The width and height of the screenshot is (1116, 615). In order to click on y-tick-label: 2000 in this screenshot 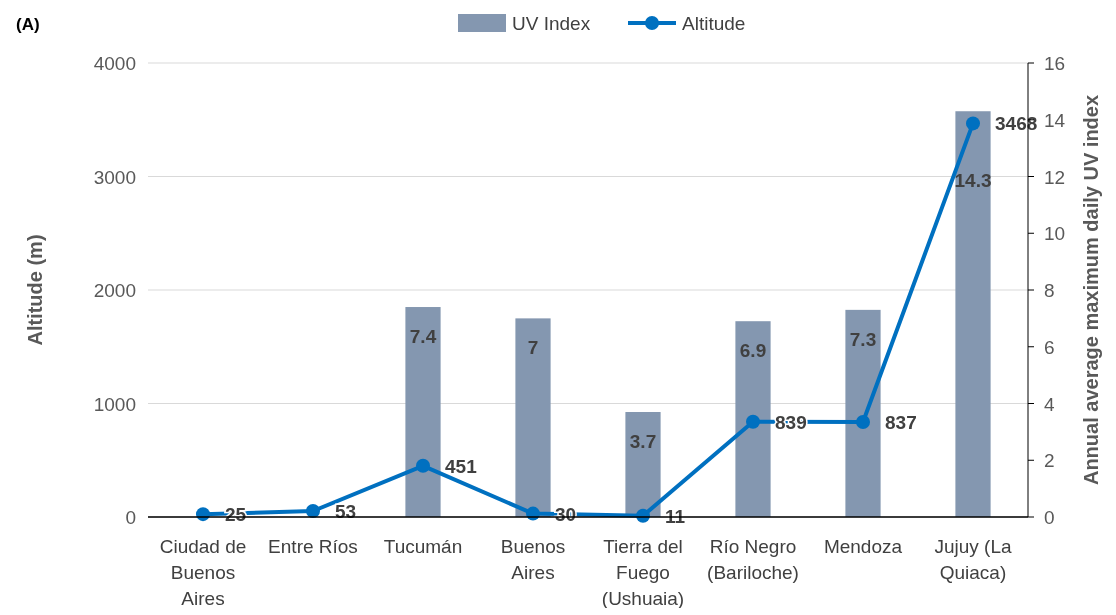, I will do `click(114, 290)`.